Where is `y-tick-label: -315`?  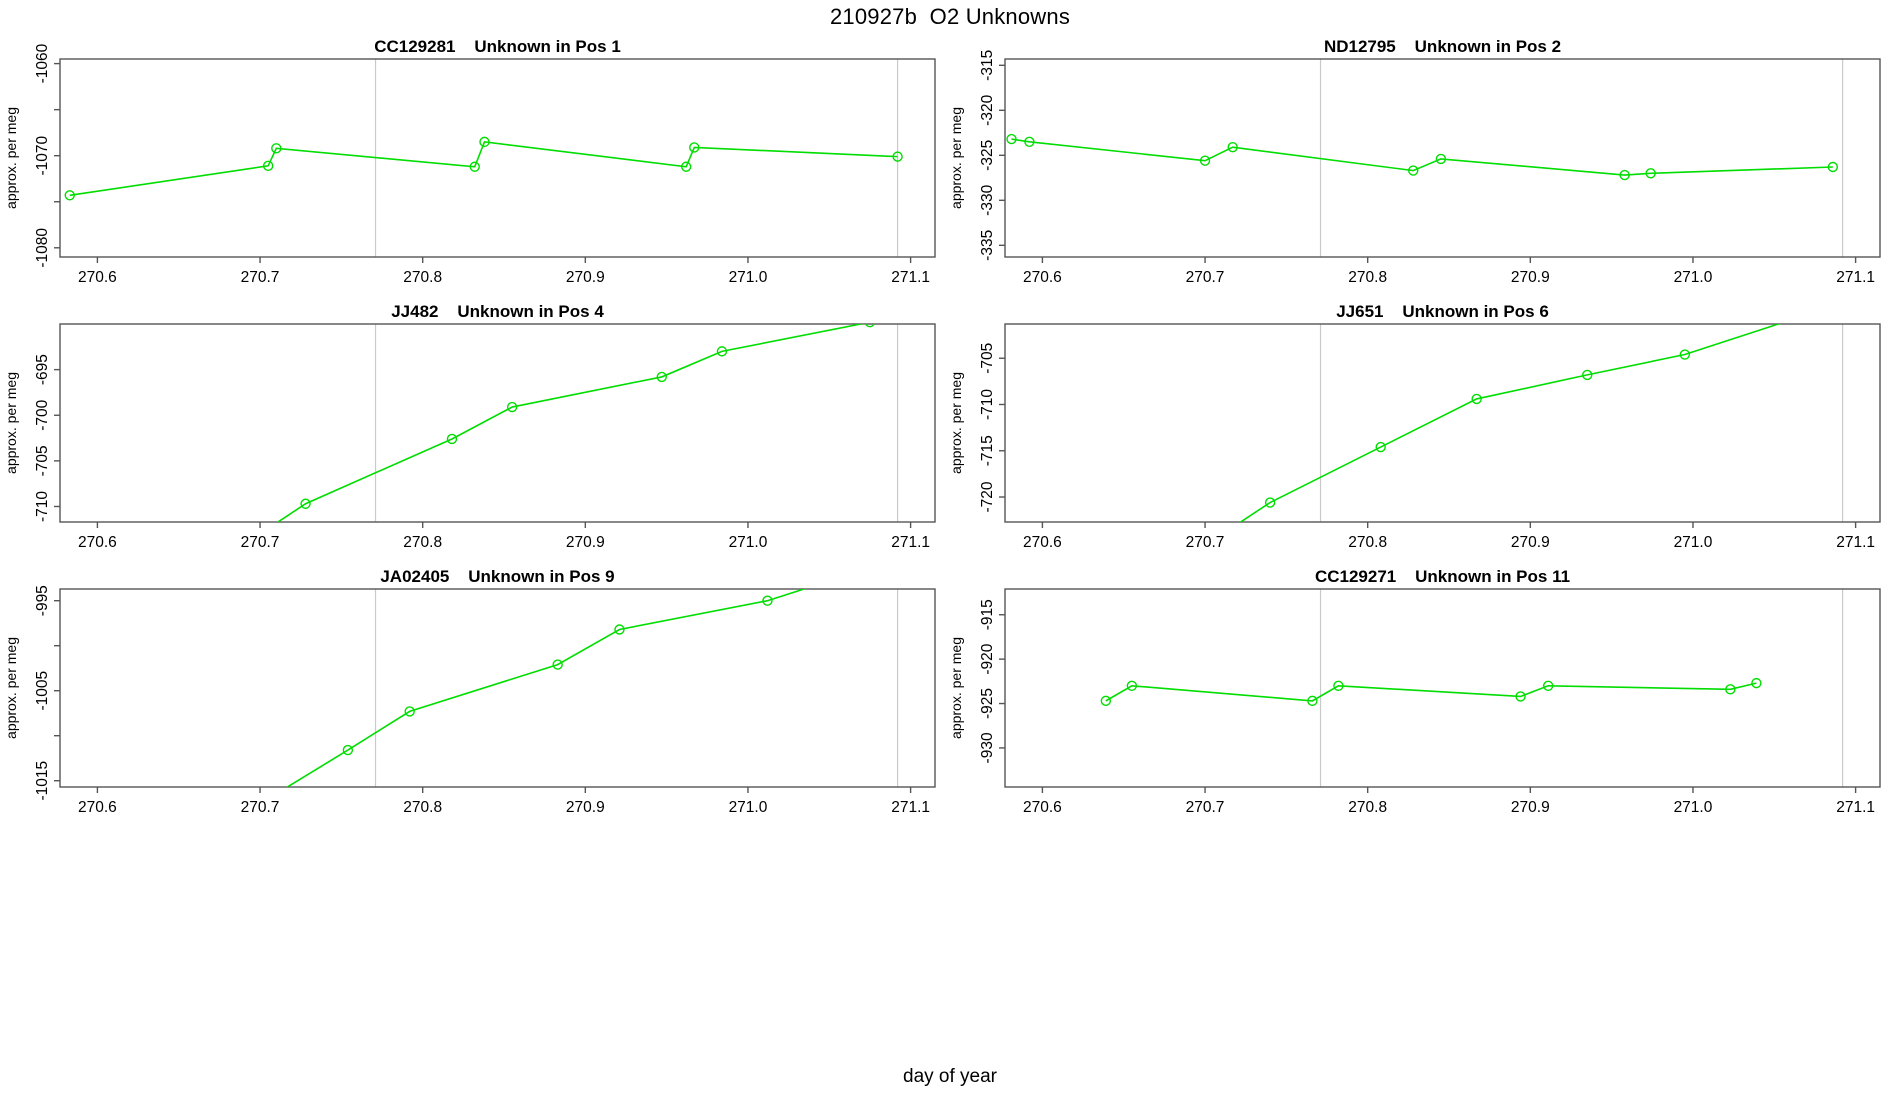 y-tick-label: -315 is located at coordinates (987, 65).